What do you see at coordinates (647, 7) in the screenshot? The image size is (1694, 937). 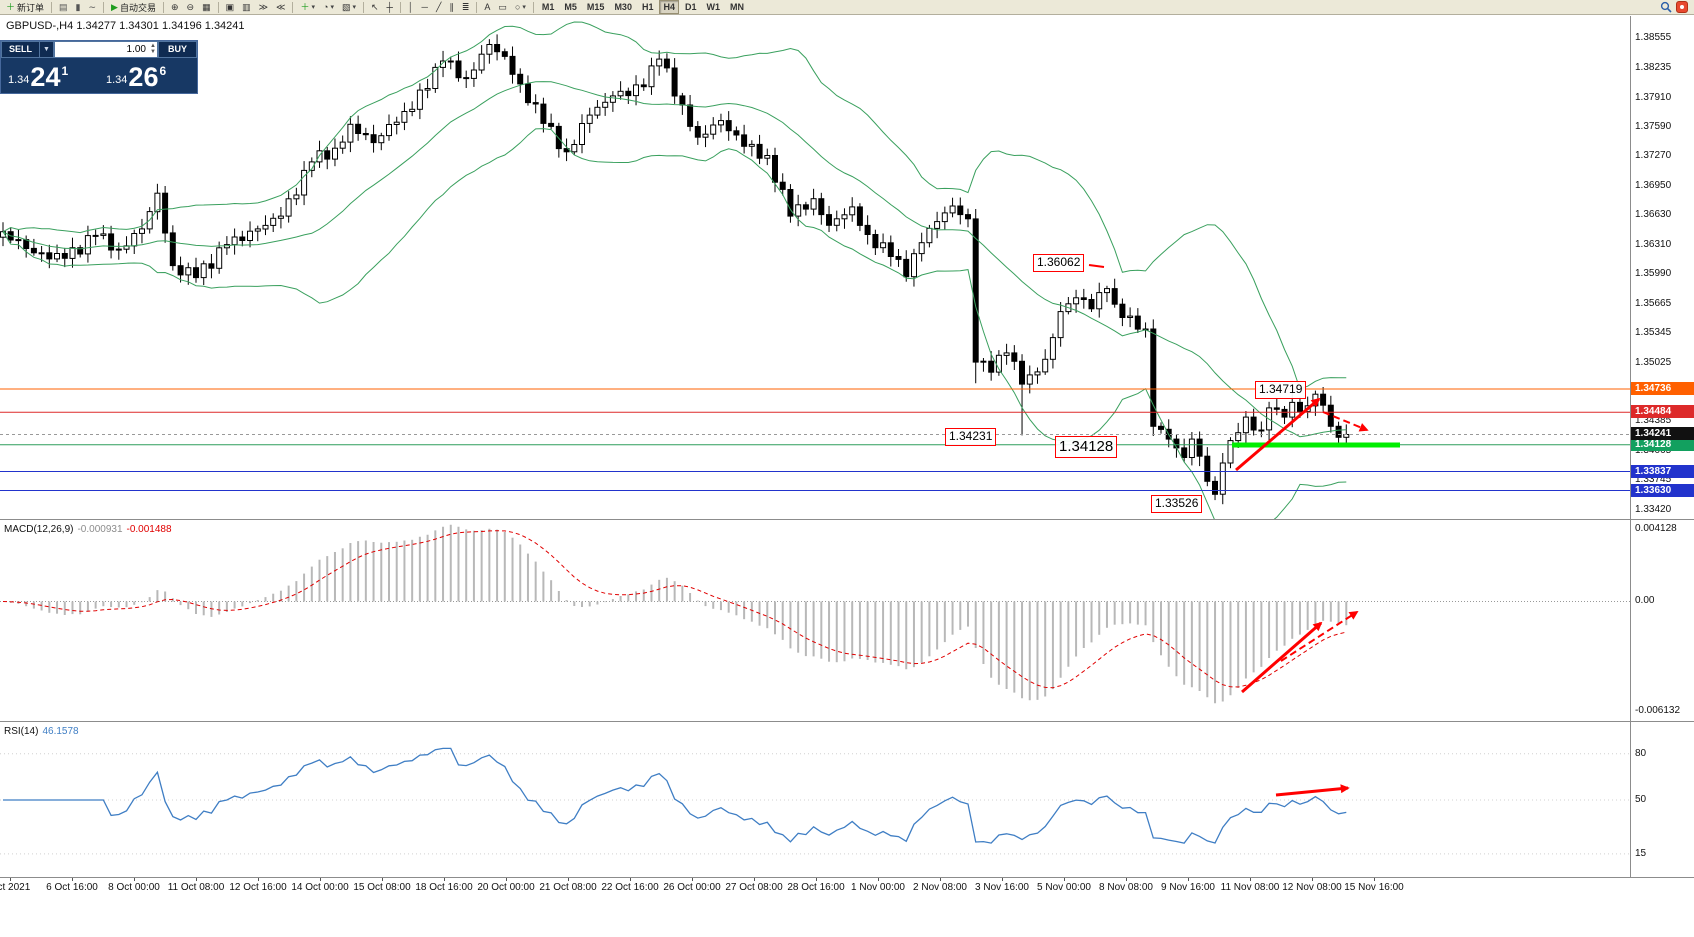 I see `timeframe-h1-button: H1` at bounding box center [647, 7].